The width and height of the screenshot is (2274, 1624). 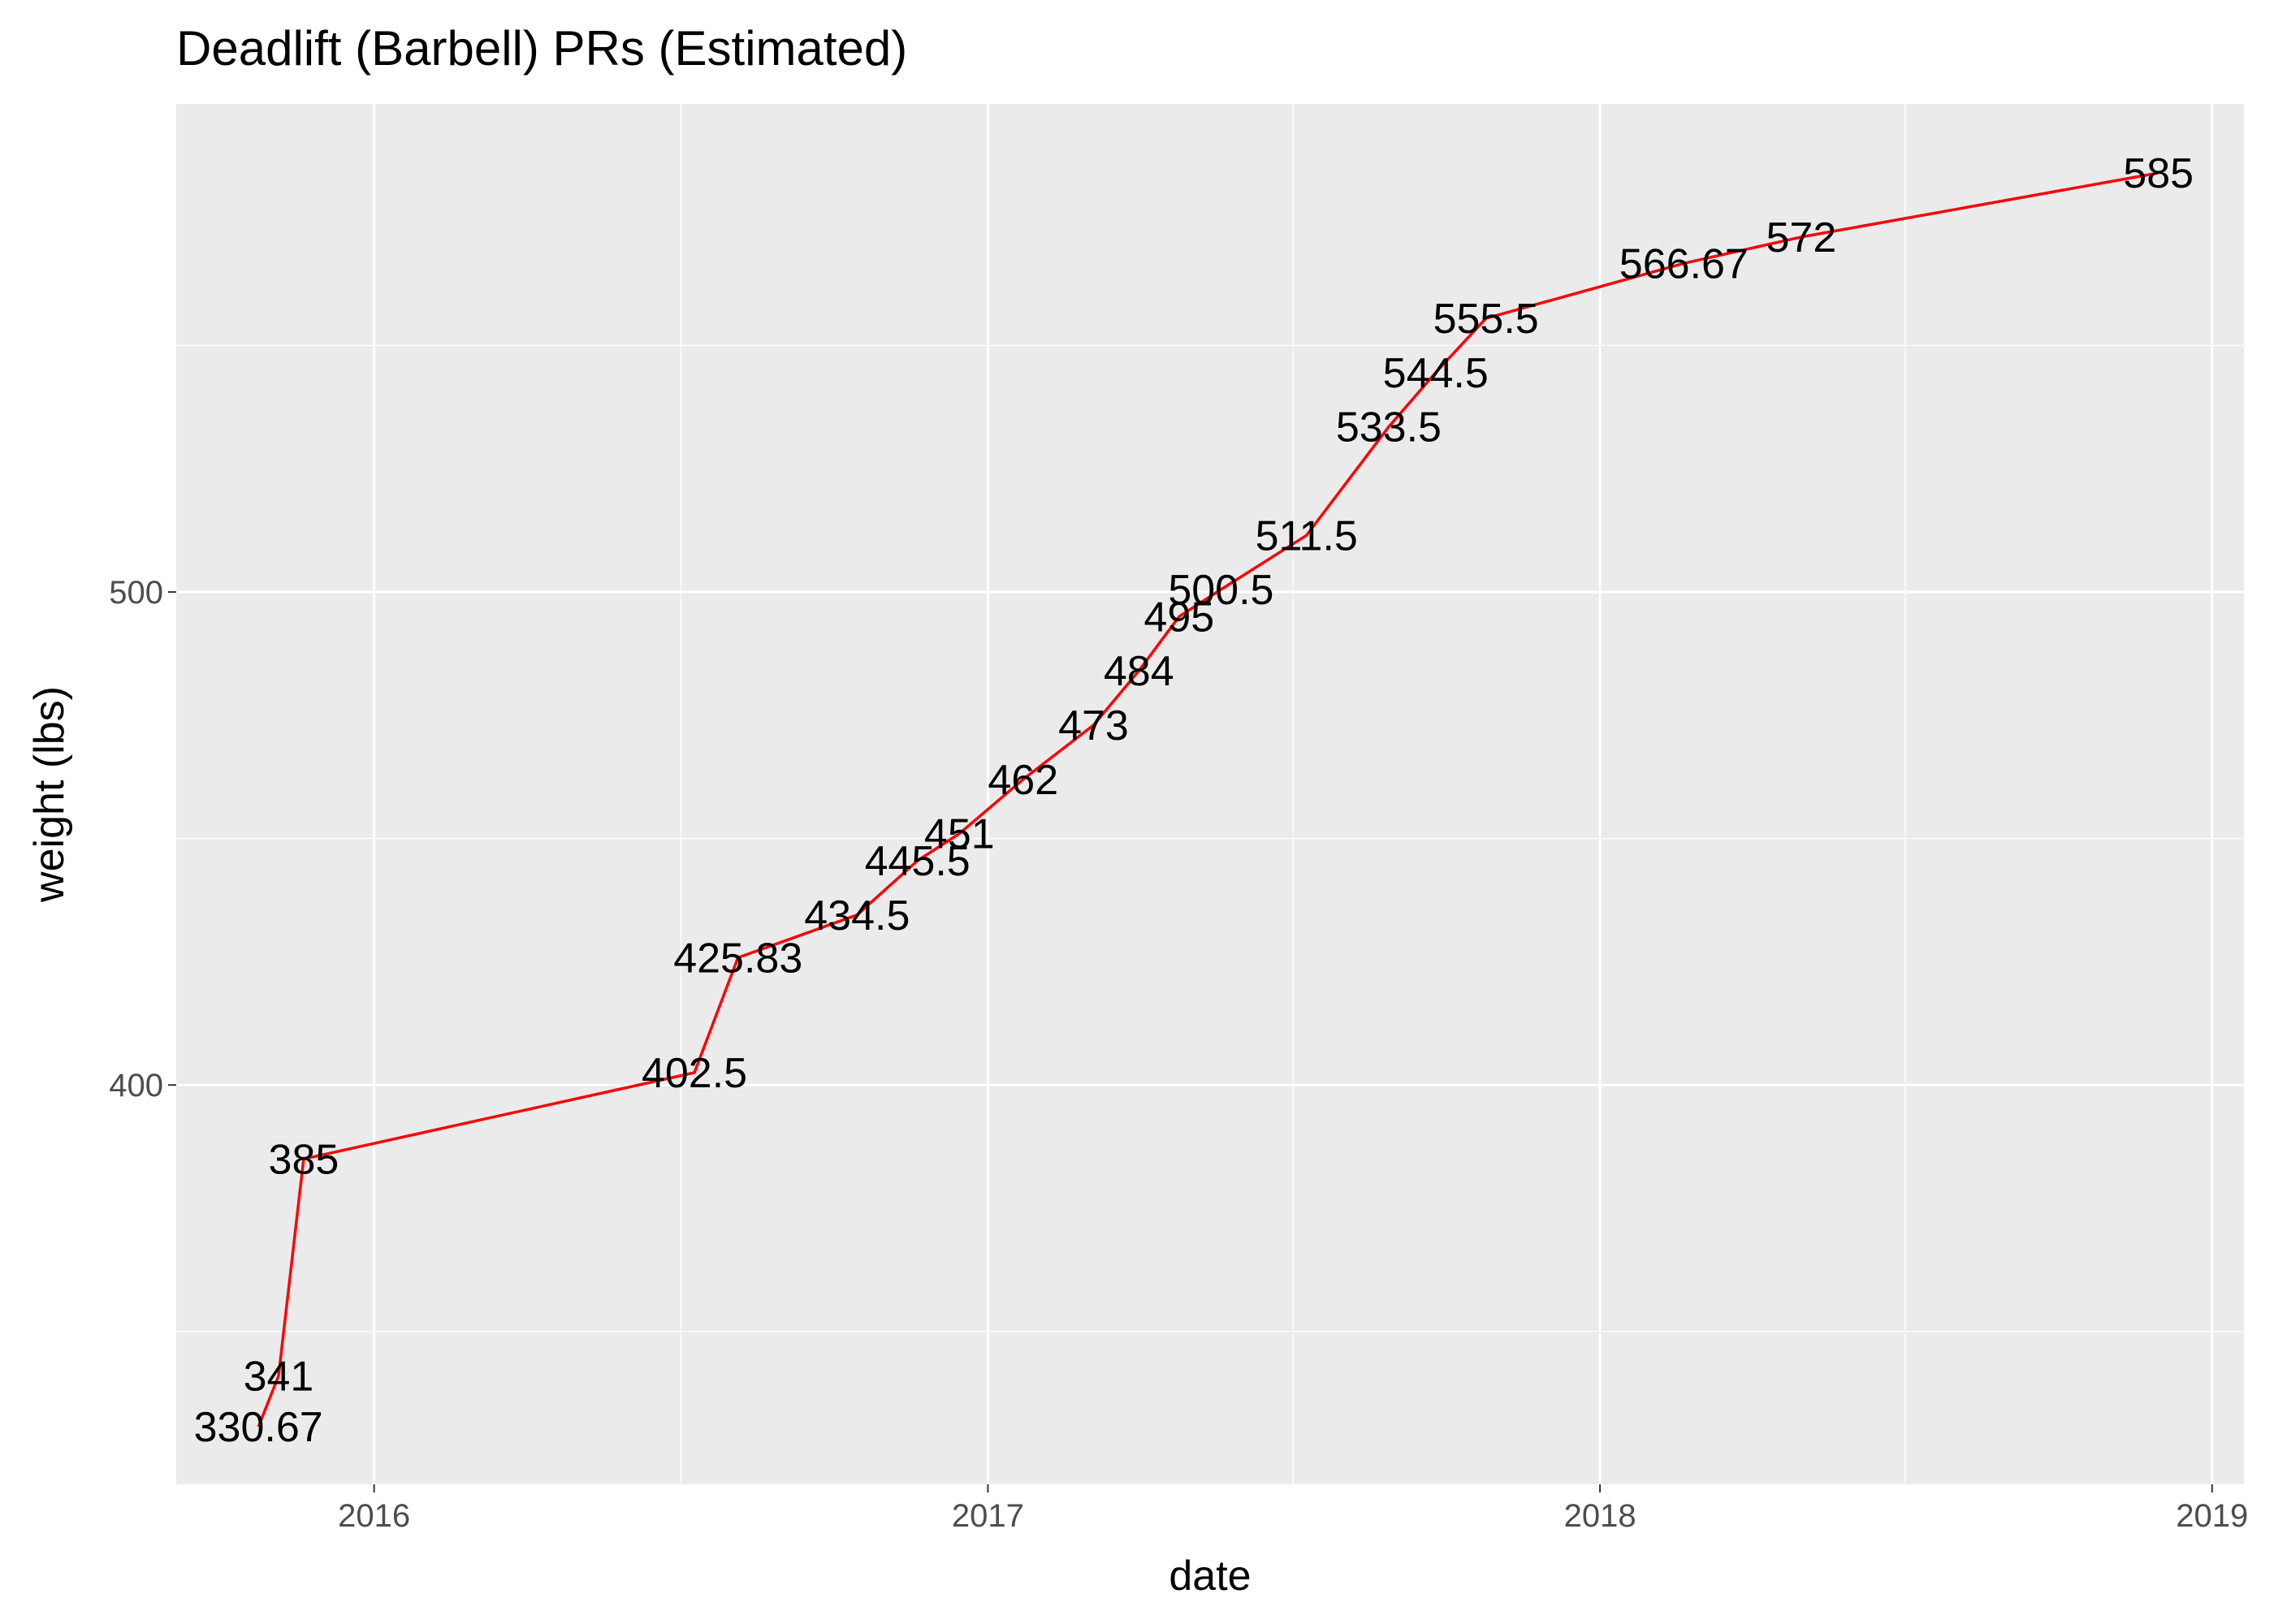 What do you see at coordinates (1139, 672) in the screenshot?
I see `data-label: 484` at bounding box center [1139, 672].